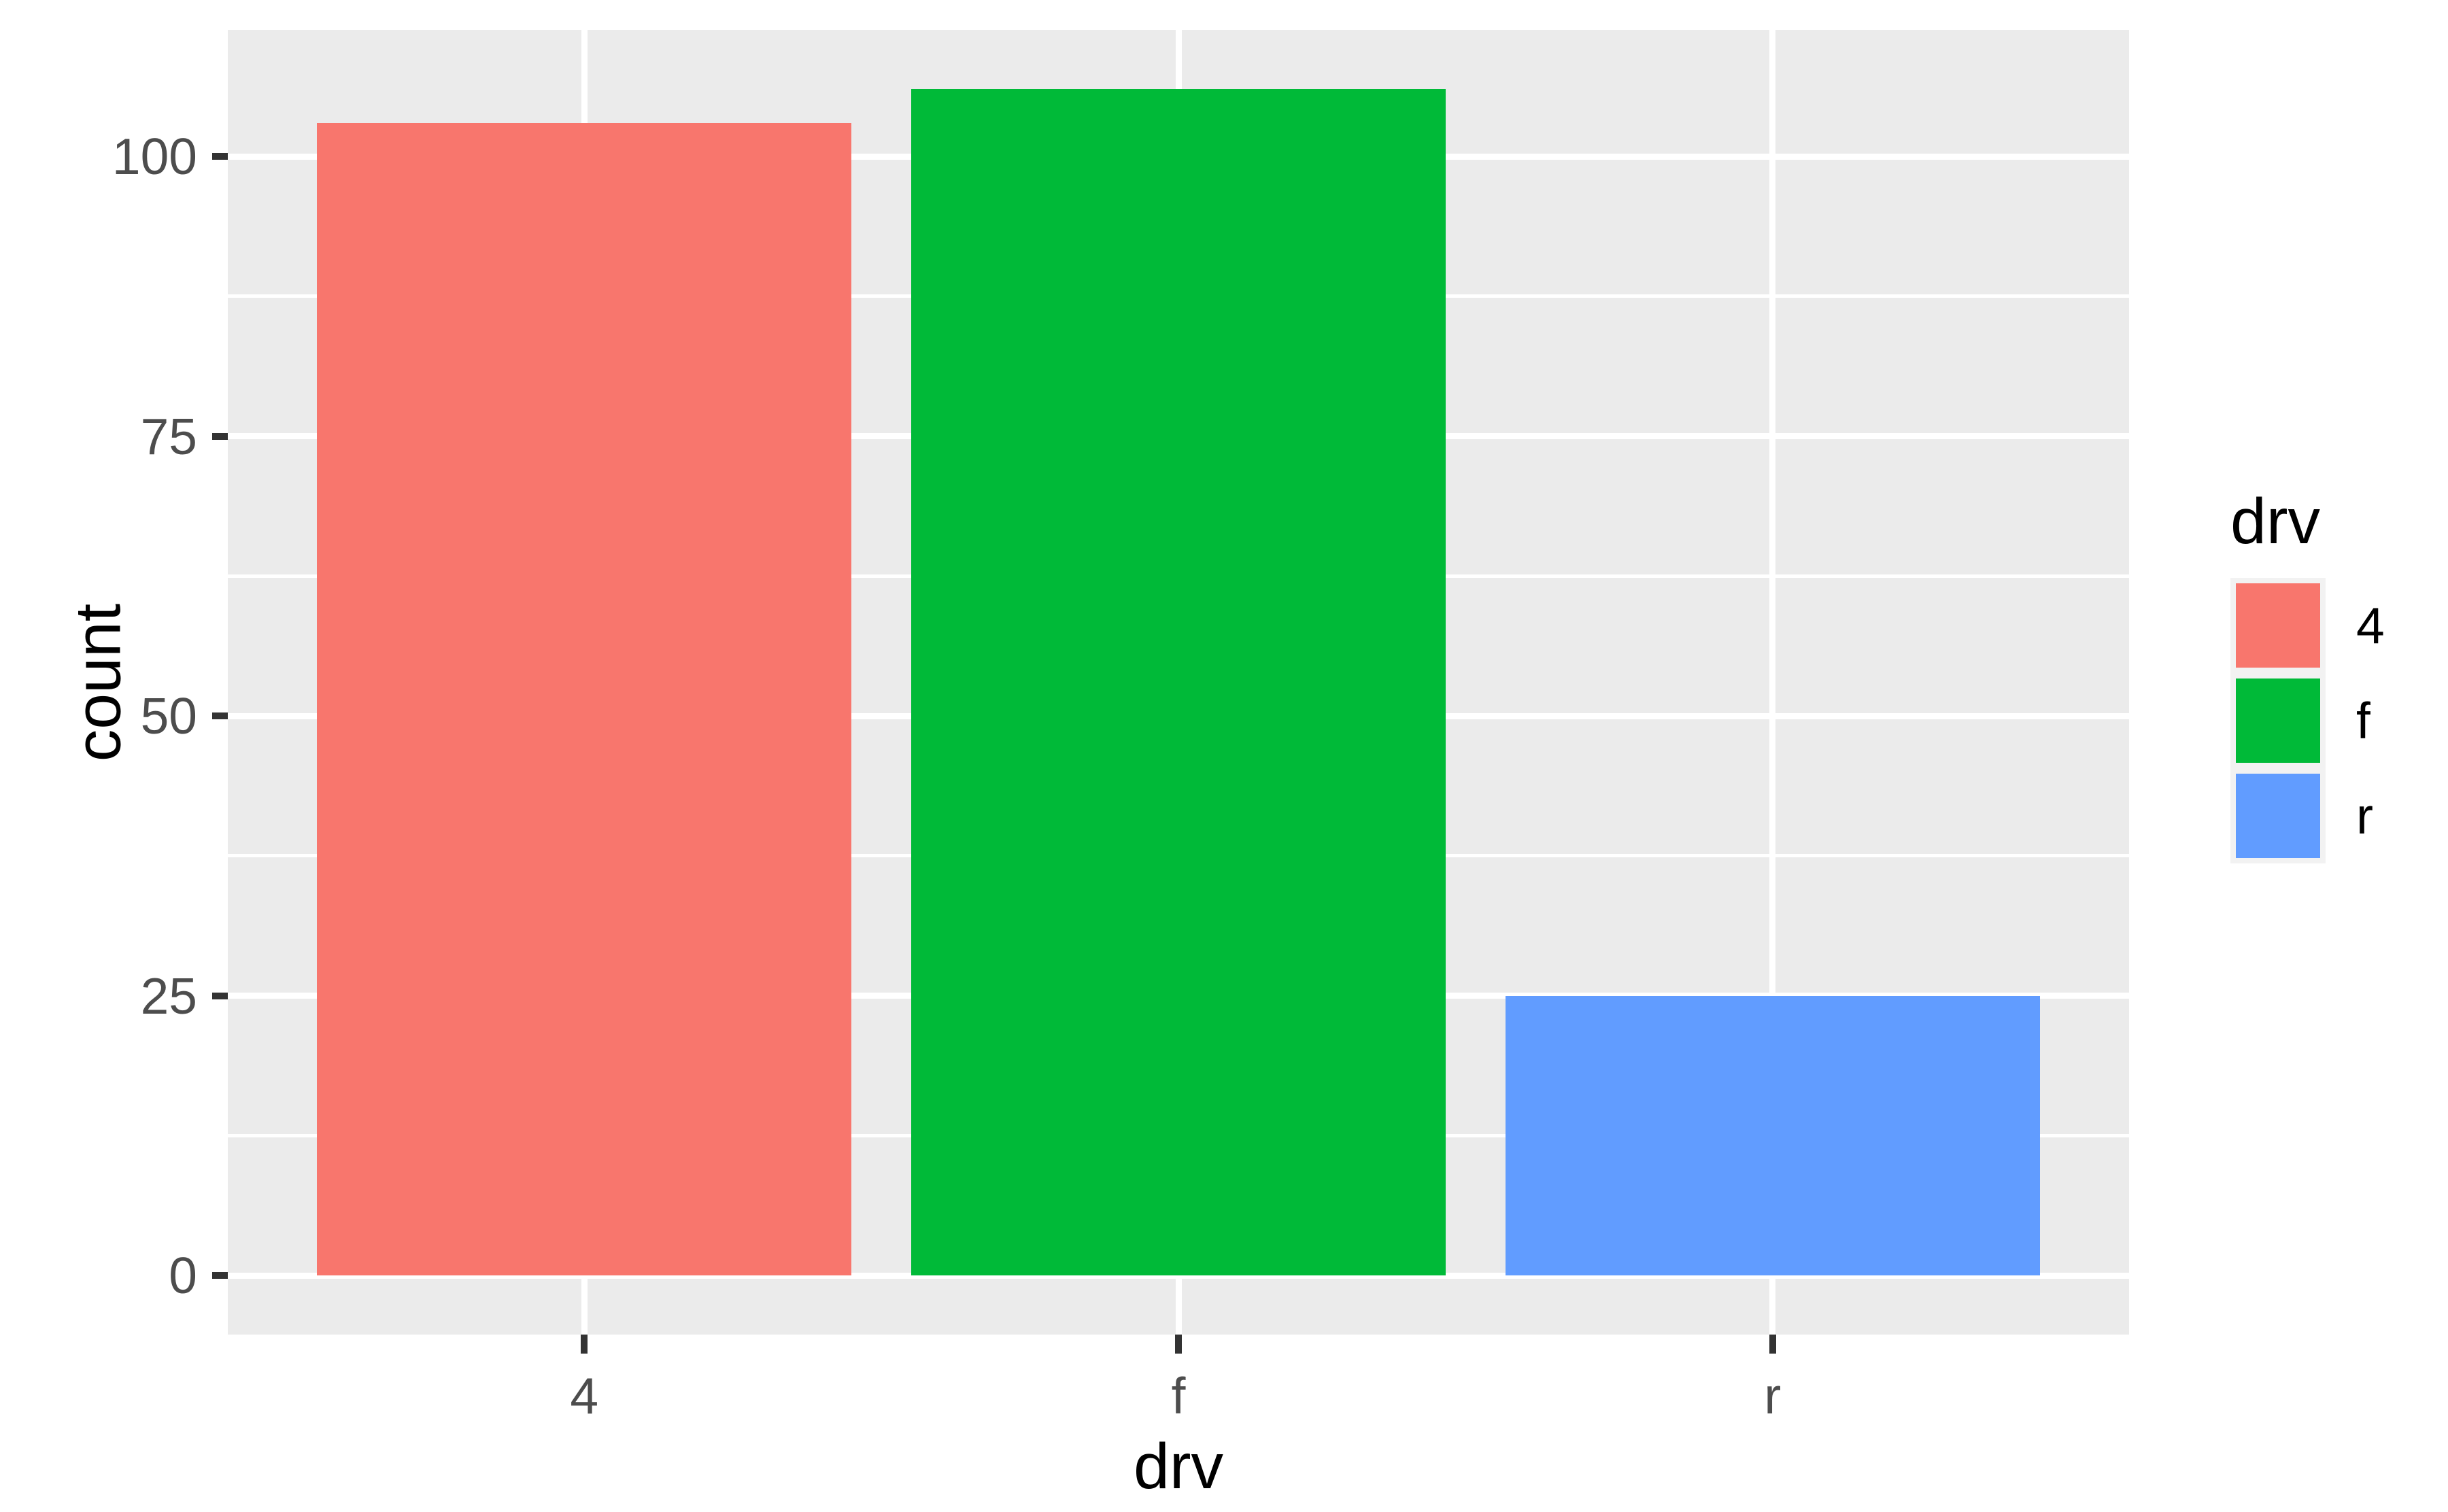 This screenshot has width=2448, height=1512. Describe the element at coordinates (1773, 1396) in the screenshot. I see `x-tick-label: r` at that location.